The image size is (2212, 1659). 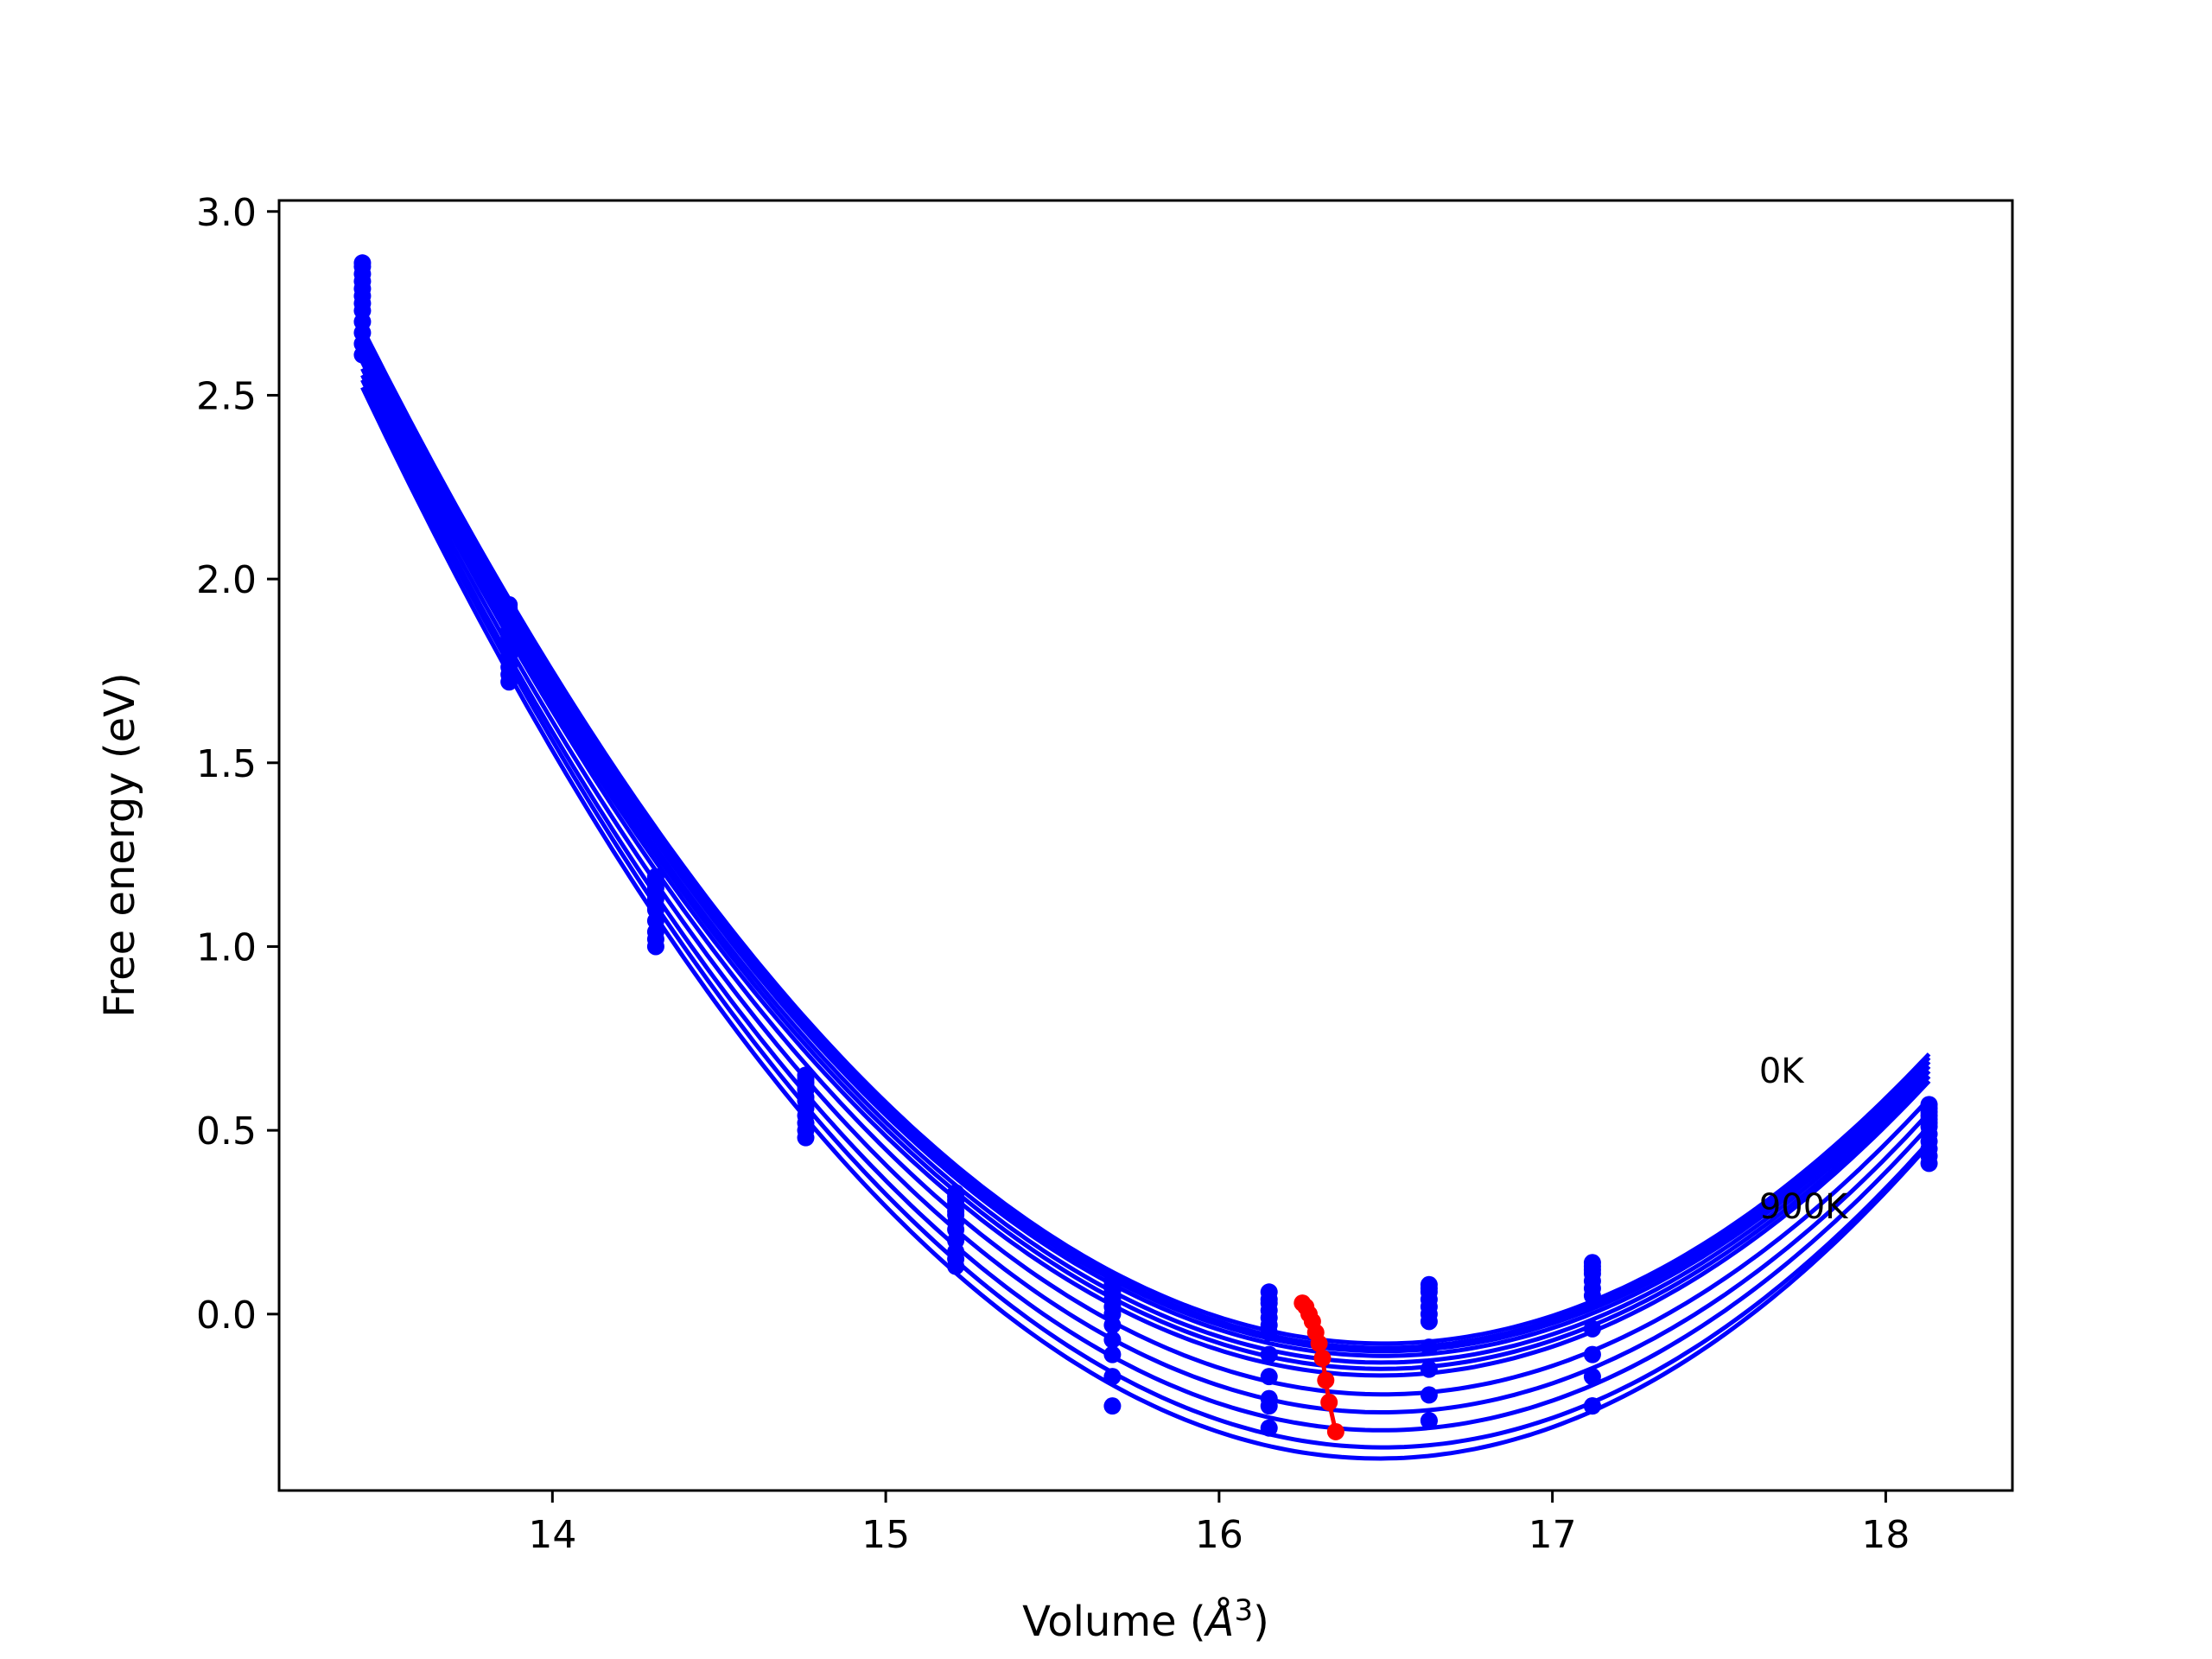 What do you see at coordinates (1782, 1071) in the screenshot?
I see `temperature-annotation: 0K` at bounding box center [1782, 1071].